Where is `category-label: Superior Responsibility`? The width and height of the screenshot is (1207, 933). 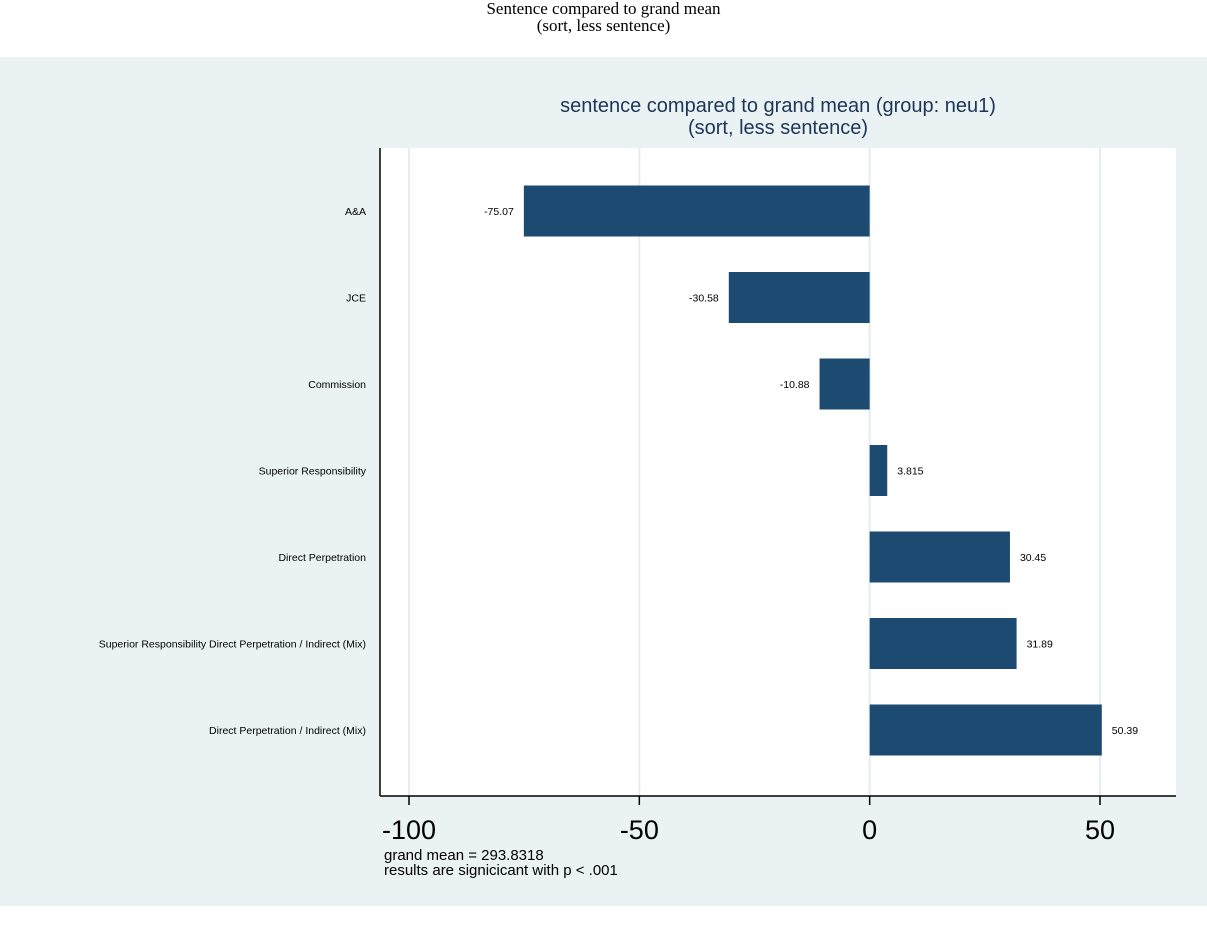
category-label: Superior Responsibility is located at coordinates (313, 472).